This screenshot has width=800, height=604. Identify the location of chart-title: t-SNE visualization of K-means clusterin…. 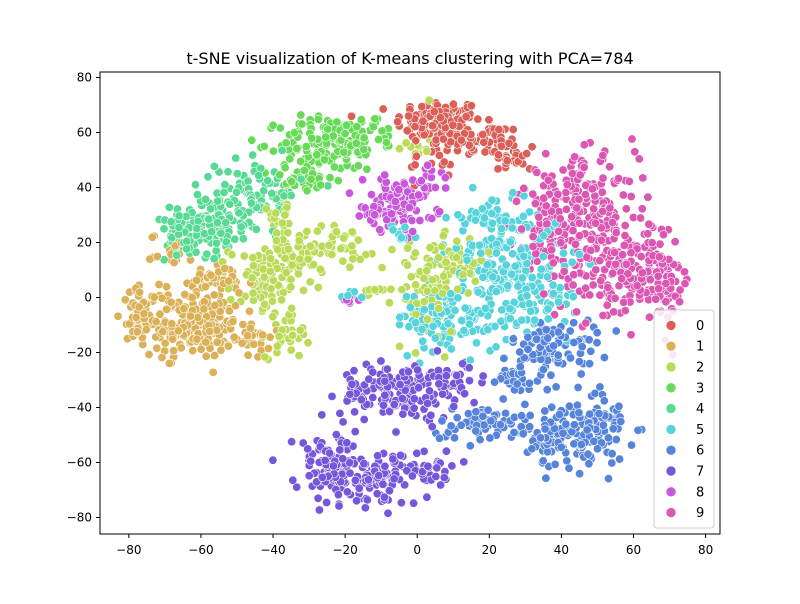
(409, 58).